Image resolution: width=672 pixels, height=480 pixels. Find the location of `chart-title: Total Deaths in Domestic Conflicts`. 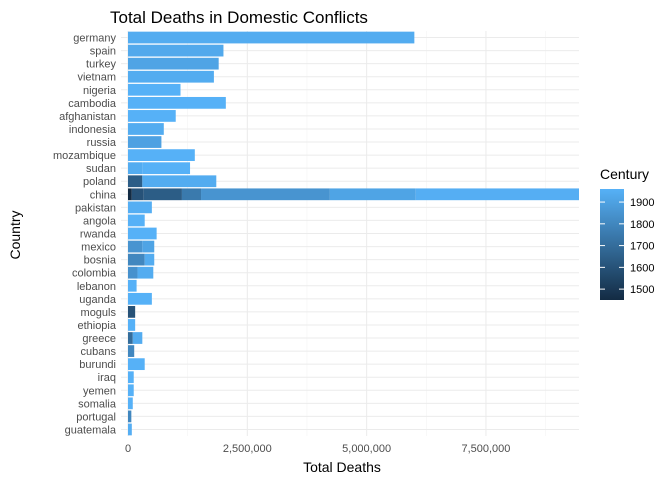

chart-title: Total Deaths in Domestic Conflicts is located at coordinates (239, 17).